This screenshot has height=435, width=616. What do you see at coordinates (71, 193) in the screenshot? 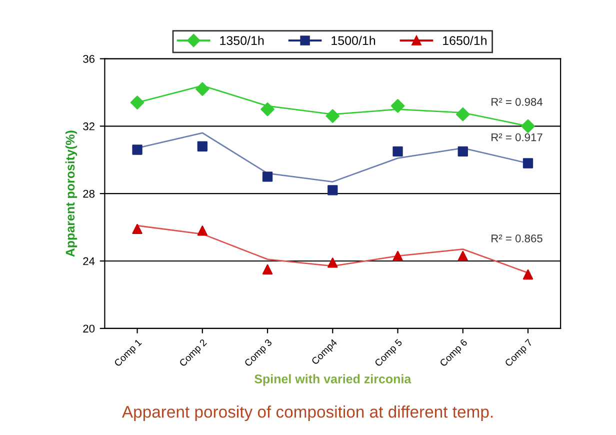
I see `y-axis-title: Apparent porosity(%)` at bounding box center [71, 193].